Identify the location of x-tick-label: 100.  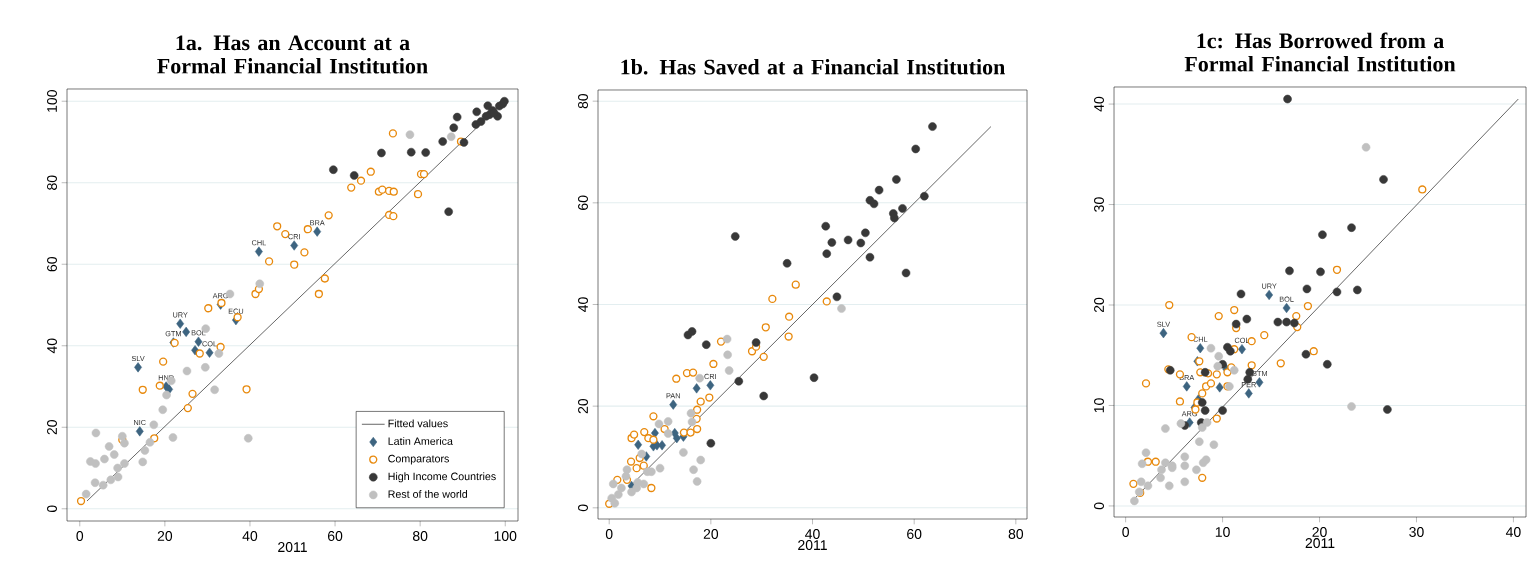
(505, 536).